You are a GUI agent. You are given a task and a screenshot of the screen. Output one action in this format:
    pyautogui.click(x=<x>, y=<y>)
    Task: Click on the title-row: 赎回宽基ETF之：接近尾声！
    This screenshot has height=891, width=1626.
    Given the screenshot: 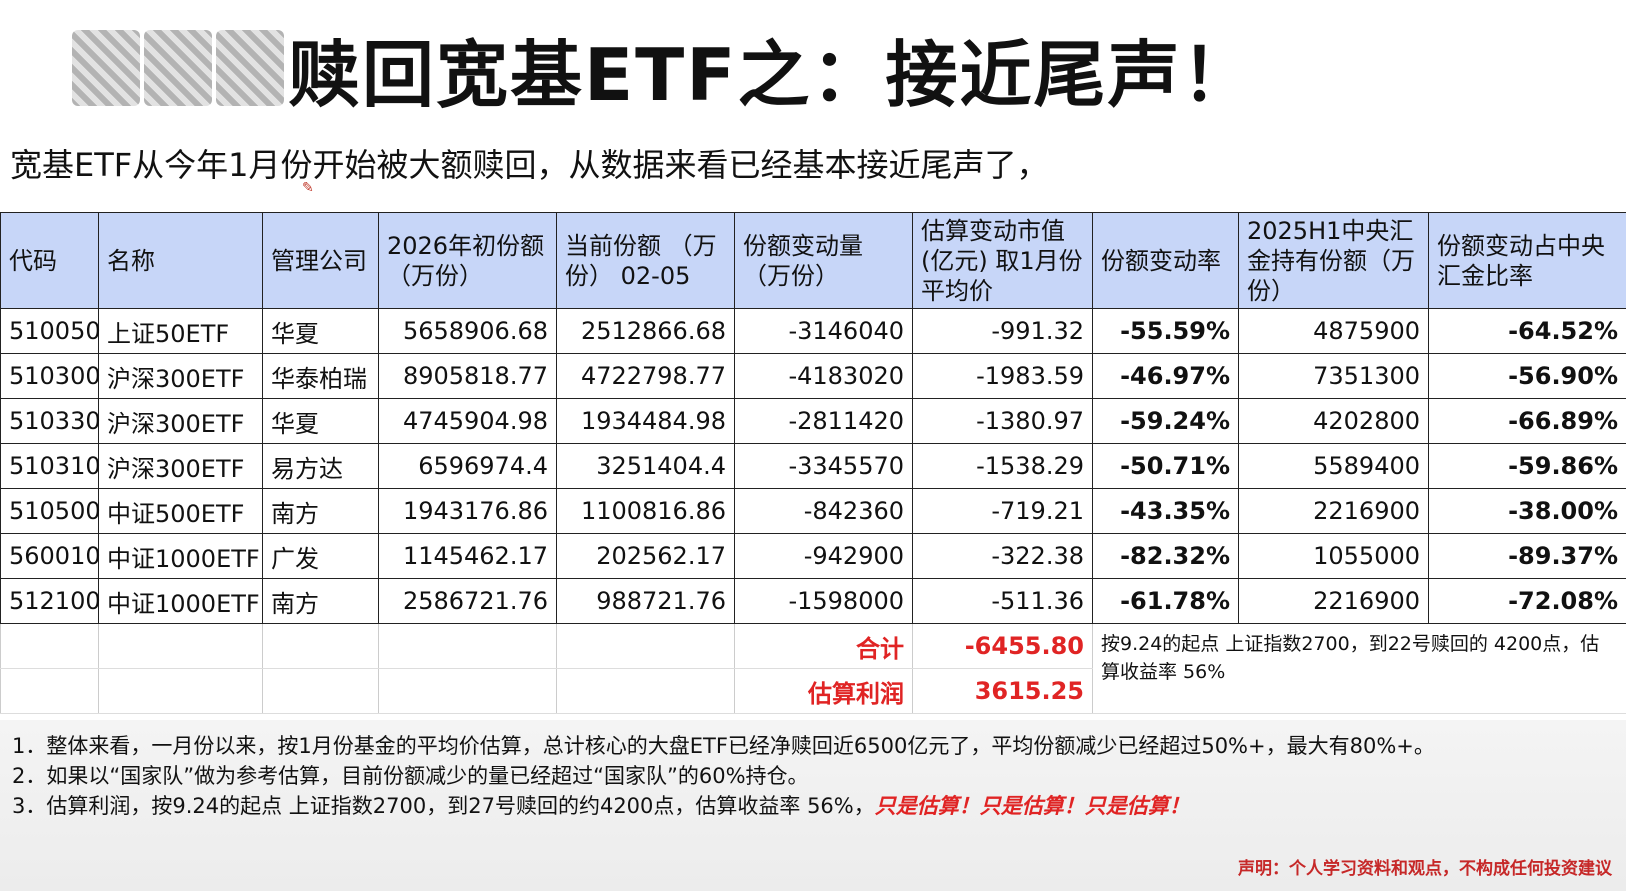 What is the action you would take?
    pyautogui.click(x=663, y=68)
    